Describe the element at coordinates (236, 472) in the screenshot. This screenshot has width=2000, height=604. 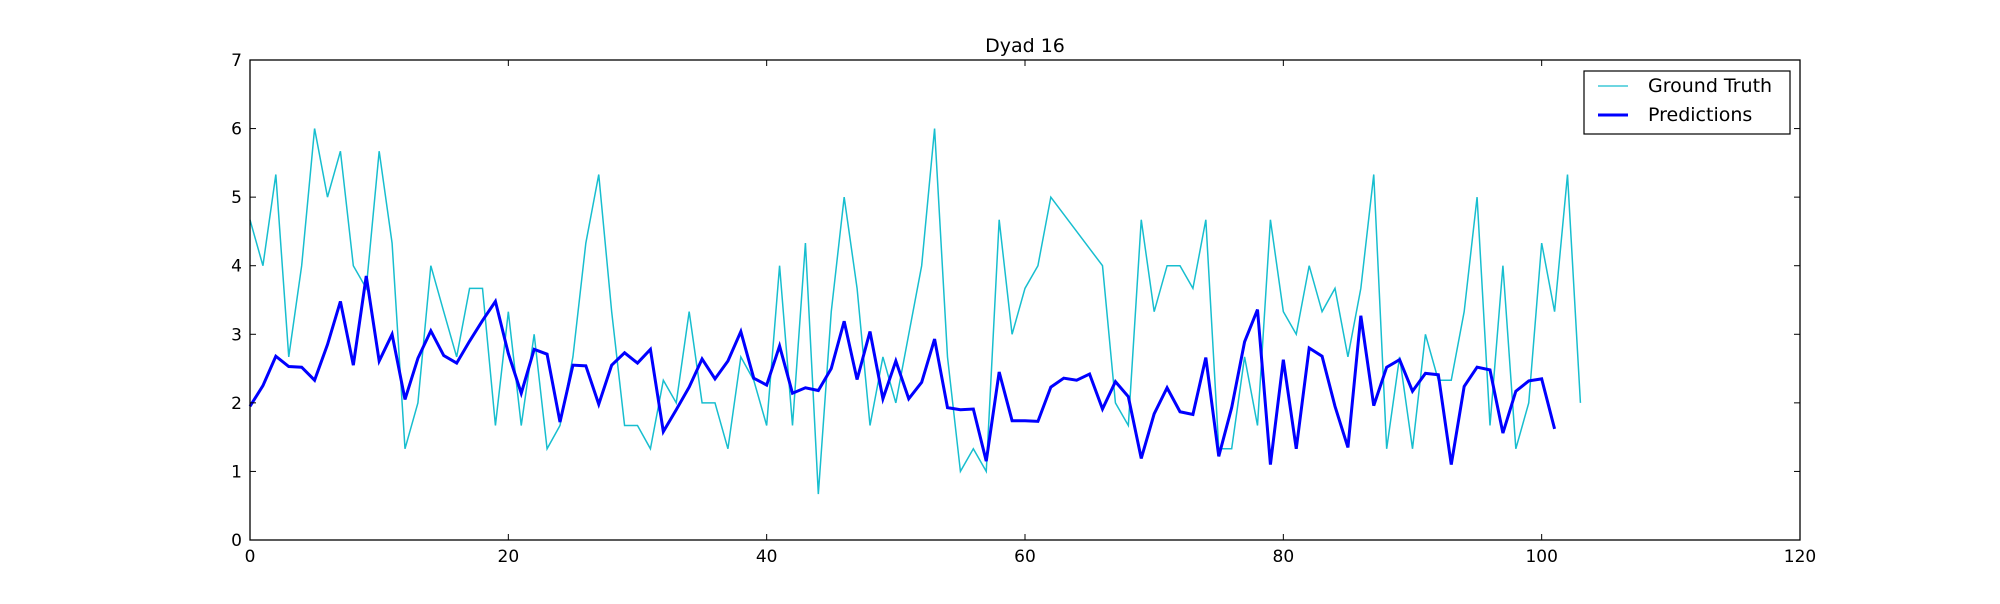
I see `y-tick-label: 1` at that location.